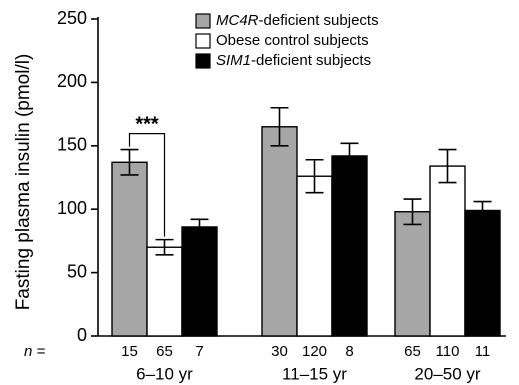  Describe the element at coordinates (35, 351) in the screenshot. I see `n-label: n =` at that location.